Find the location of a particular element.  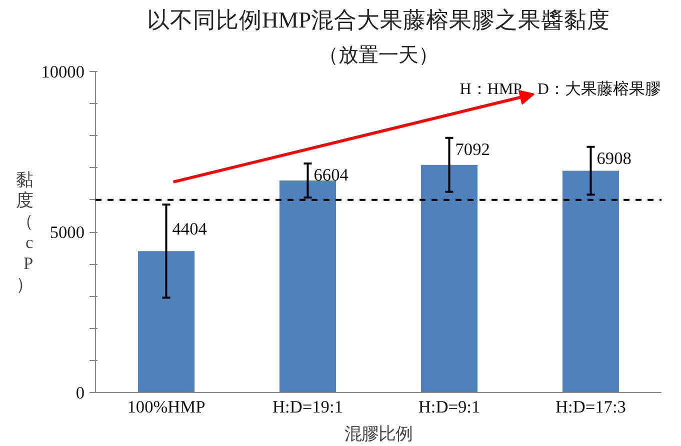

y-tick-label: 10000 is located at coordinates (63, 72).